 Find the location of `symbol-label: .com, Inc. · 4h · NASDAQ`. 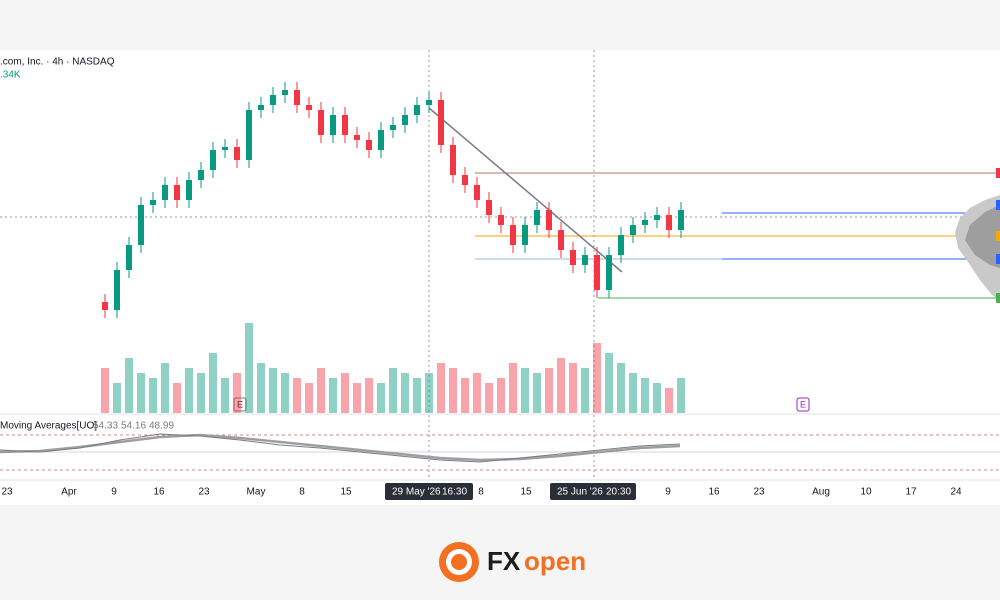

symbol-label: .com, Inc. · 4h · NASDAQ is located at coordinates (57, 62).